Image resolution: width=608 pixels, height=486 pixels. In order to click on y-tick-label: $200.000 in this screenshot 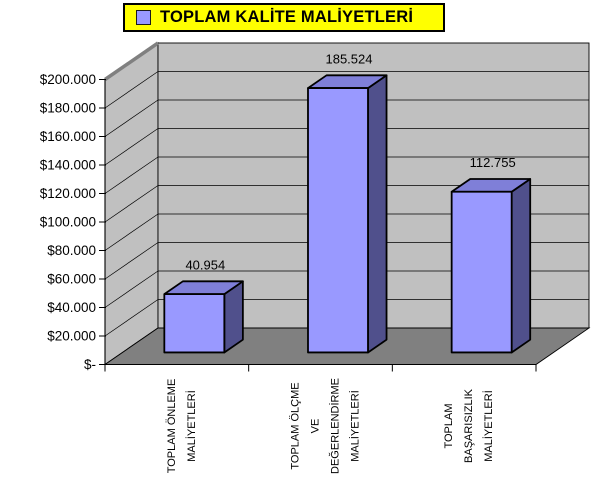, I will do `click(68, 79)`.